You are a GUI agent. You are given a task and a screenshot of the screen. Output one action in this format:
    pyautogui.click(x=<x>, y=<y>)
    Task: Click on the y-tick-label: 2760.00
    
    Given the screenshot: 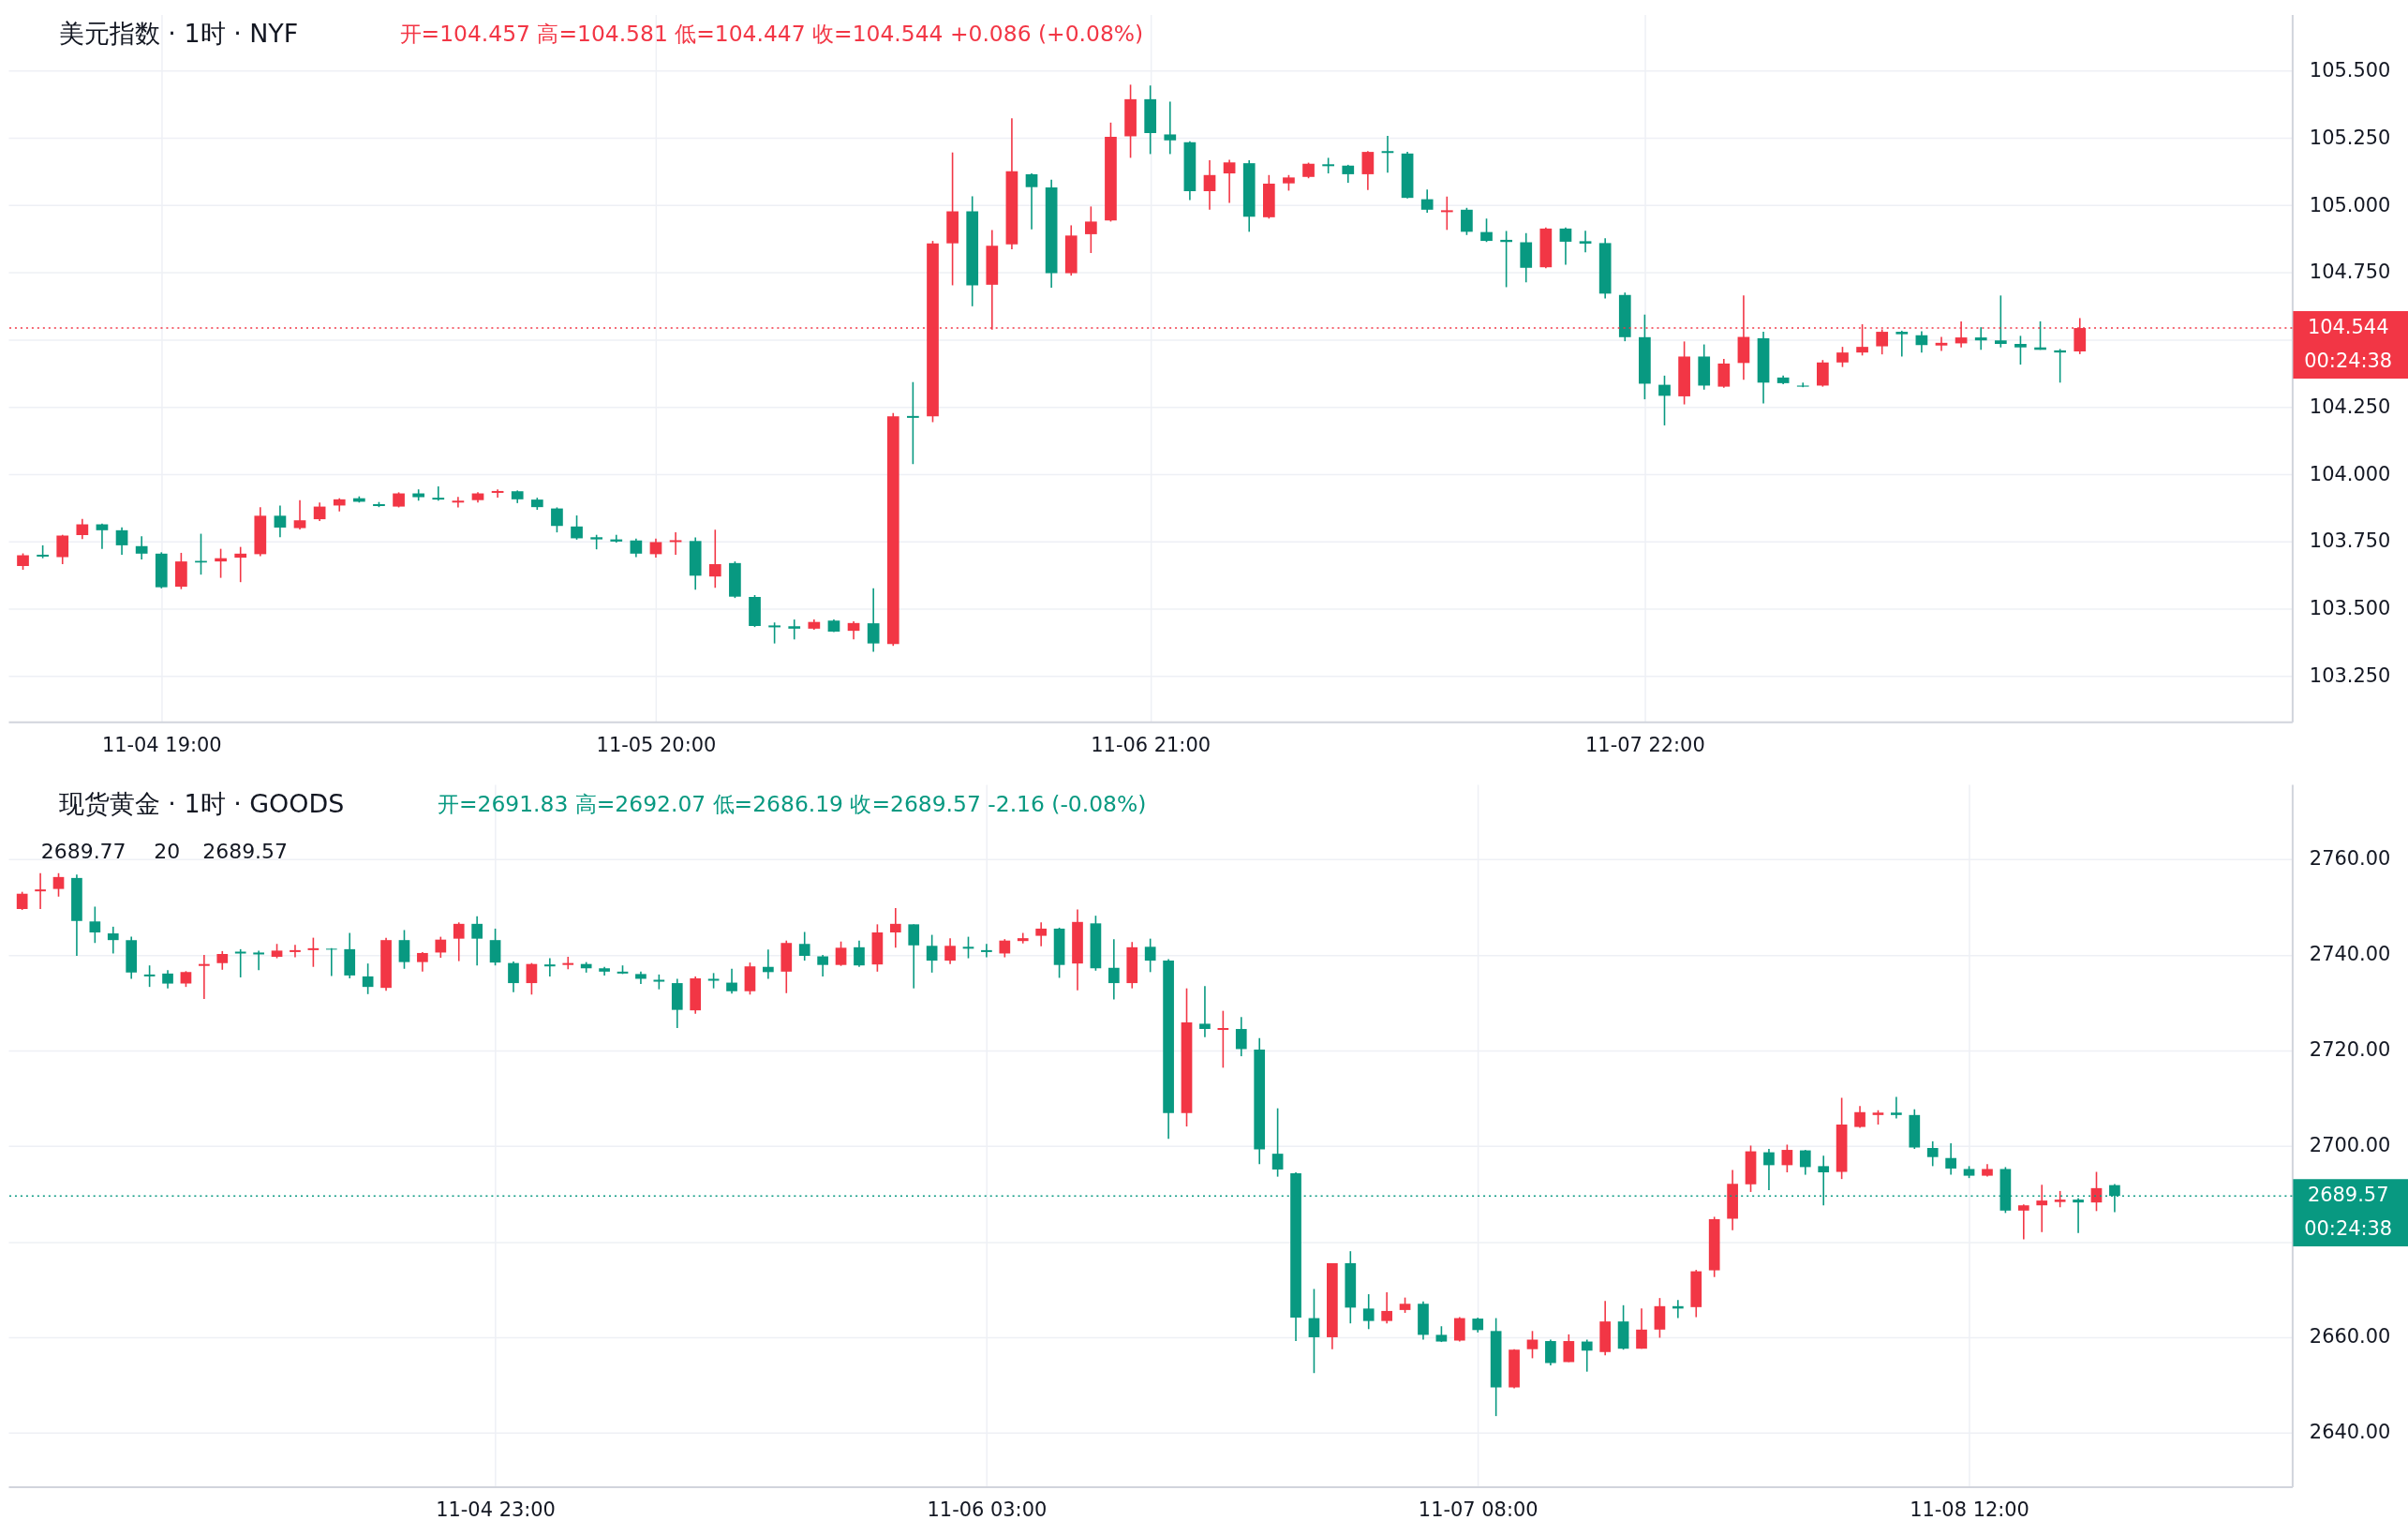 What is the action you would take?
    pyautogui.click(x=2350, y=859)
    